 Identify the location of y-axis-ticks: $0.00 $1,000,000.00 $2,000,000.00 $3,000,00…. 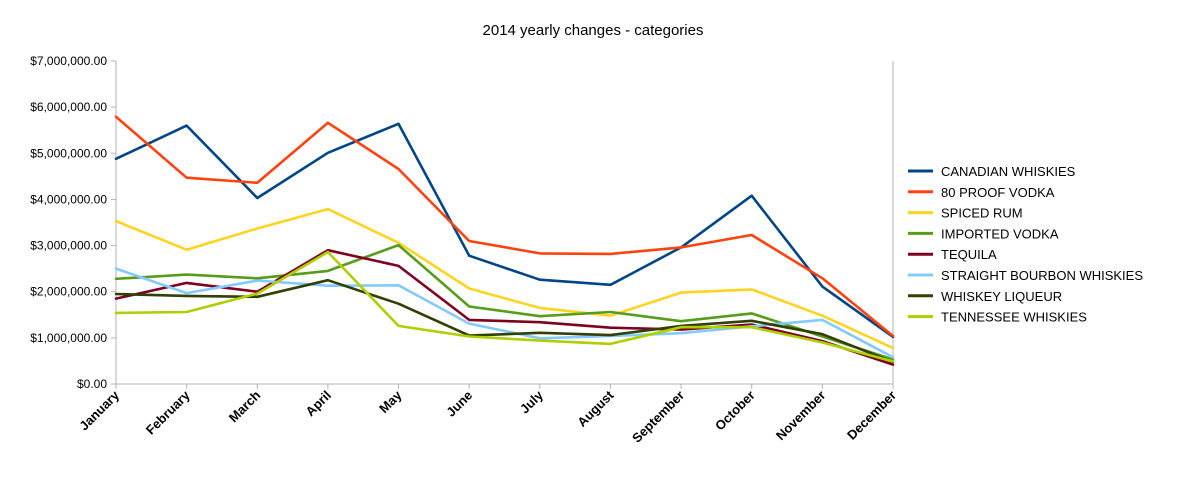
(73, 222).